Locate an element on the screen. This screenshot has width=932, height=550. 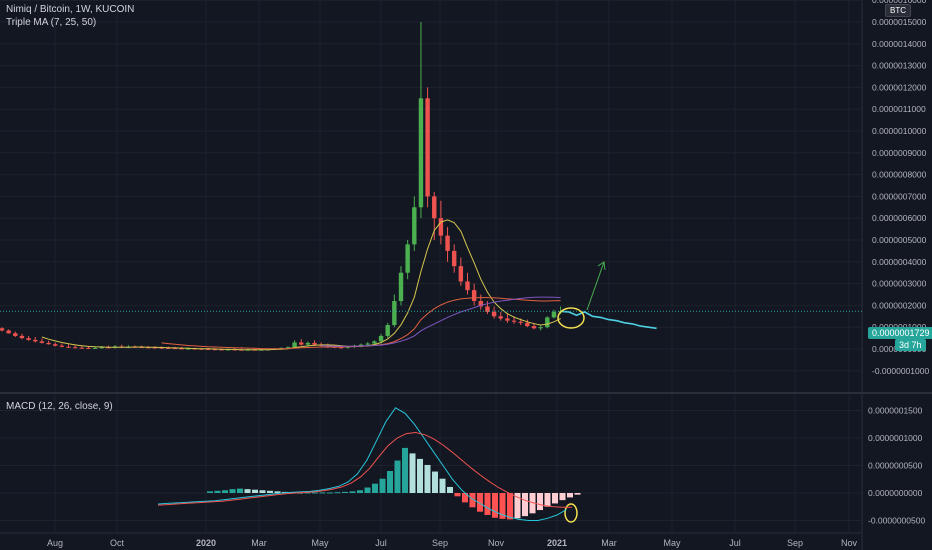
price-tick-label: 0.0000008000 is located at coordinates (899, 175).